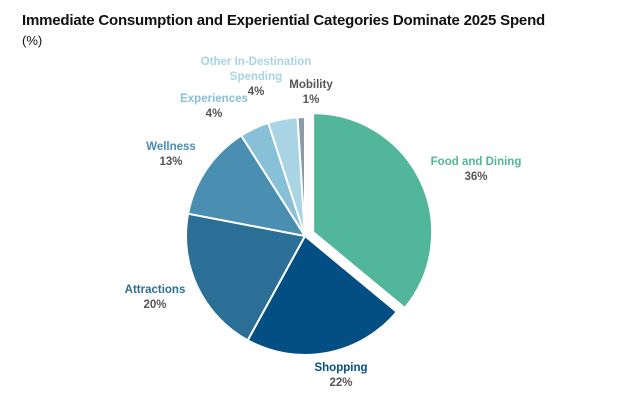 This screenshot has width=624, height=403. What do you see at coordinates (340, 376) in the screenshot?
I see `label-shopping: Shopping 22%` at bounding box center [340, 376].